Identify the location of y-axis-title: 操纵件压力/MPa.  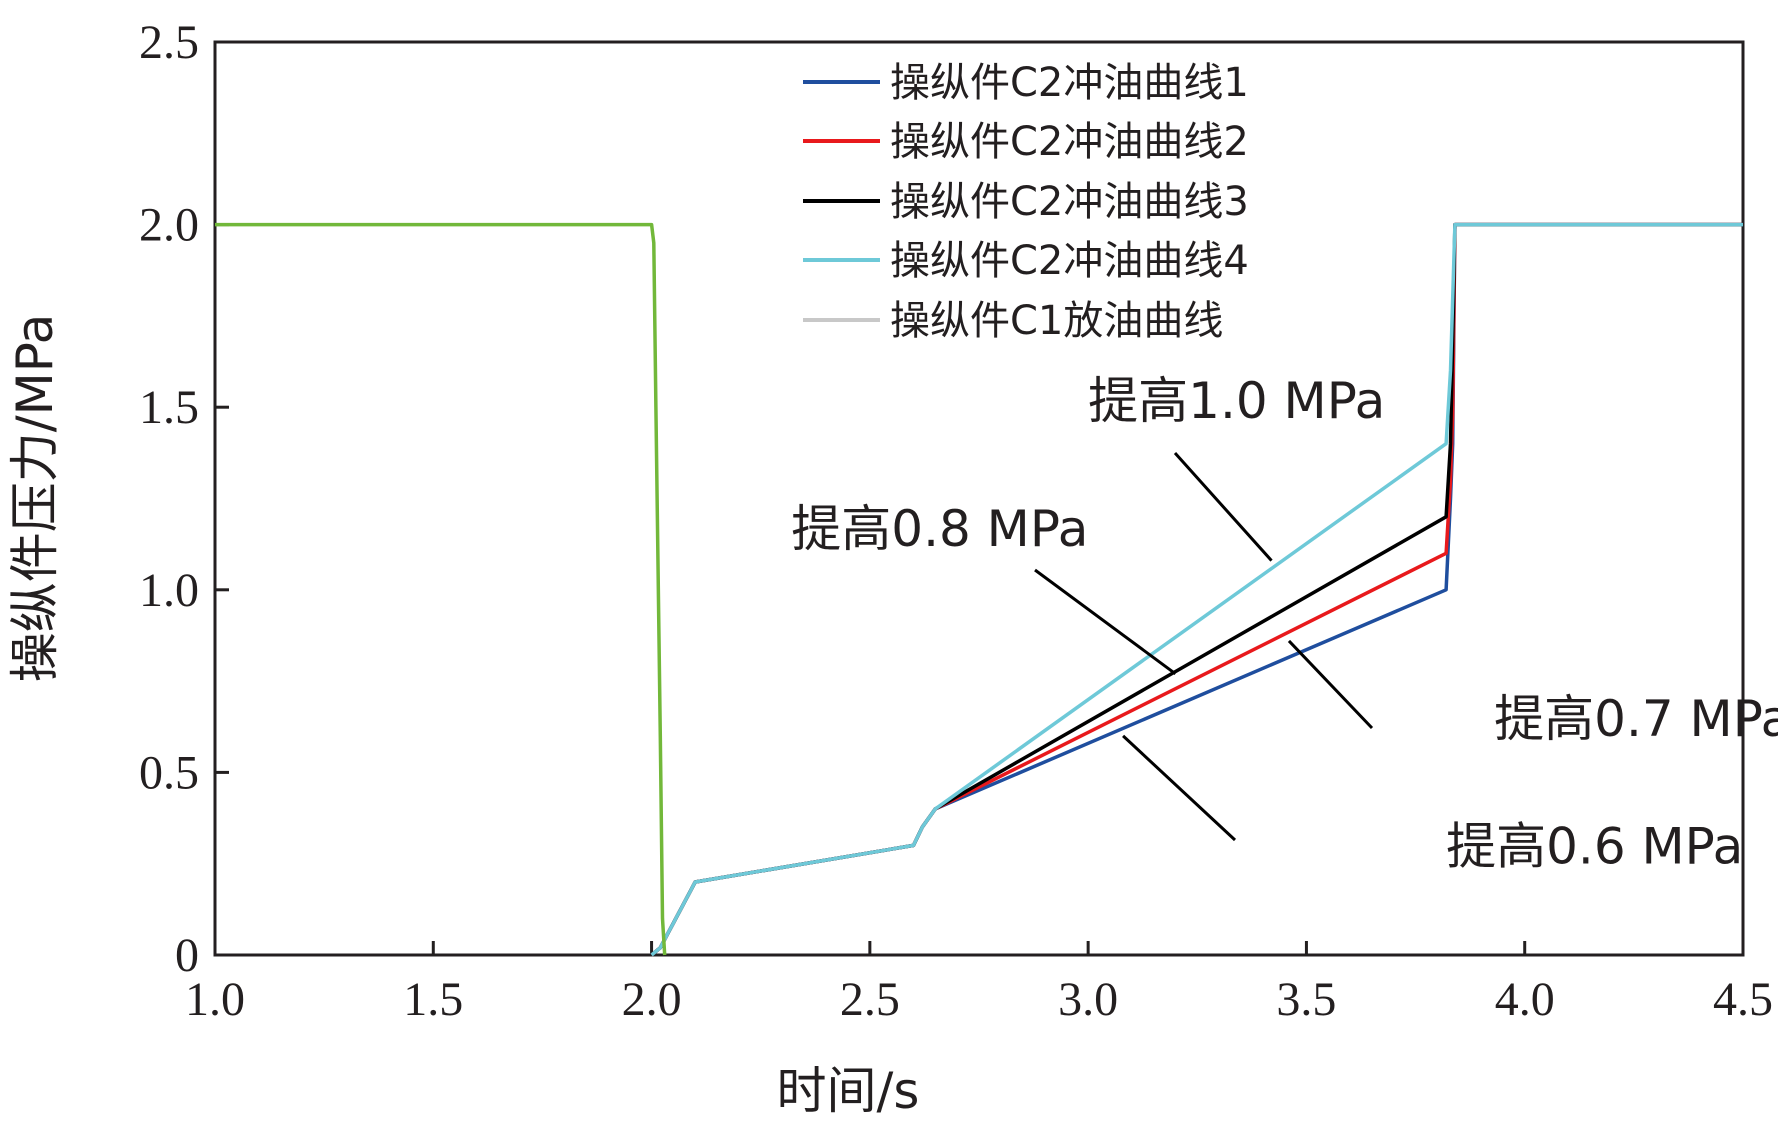
(35, 498).